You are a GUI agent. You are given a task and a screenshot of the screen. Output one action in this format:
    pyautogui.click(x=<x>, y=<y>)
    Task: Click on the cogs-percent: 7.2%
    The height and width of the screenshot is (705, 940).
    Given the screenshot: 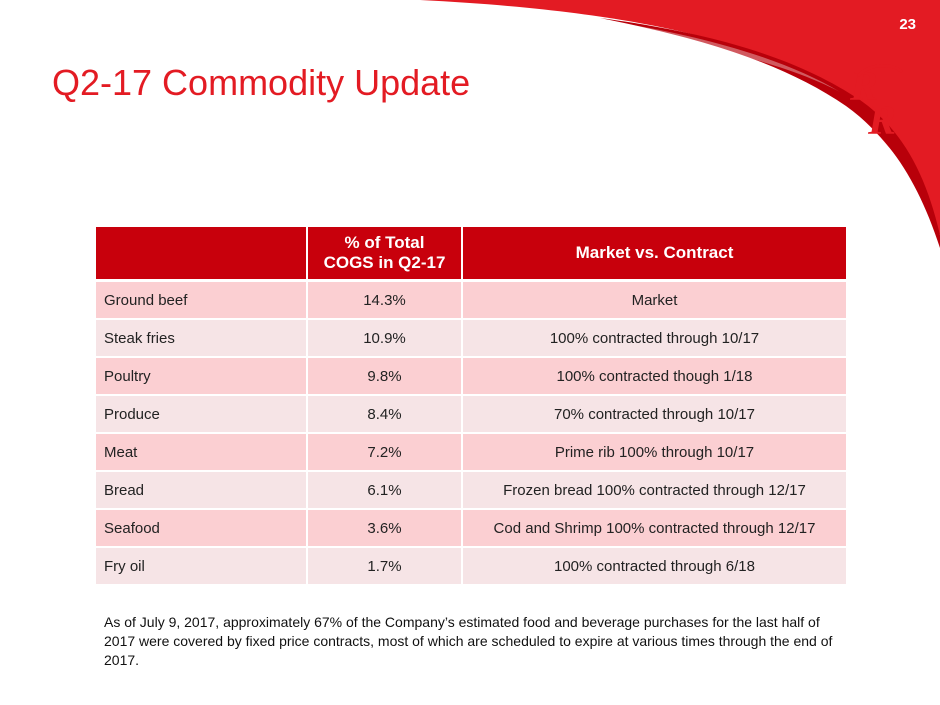 What is the action you would take?
    pyautogui.click(x=385, y=453)
    